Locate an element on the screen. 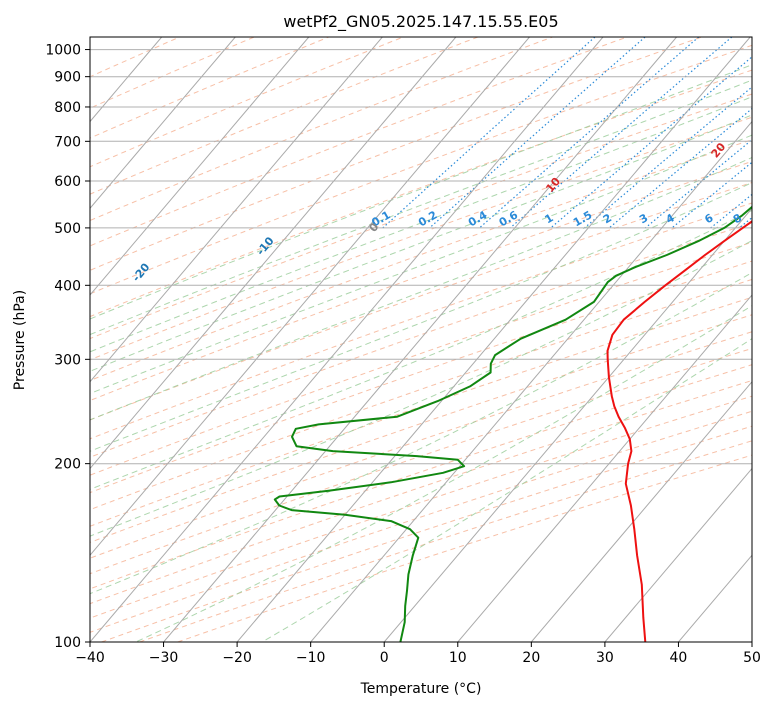  x-axis-label: Temperature (°C) is located at coordinates (421, 689).